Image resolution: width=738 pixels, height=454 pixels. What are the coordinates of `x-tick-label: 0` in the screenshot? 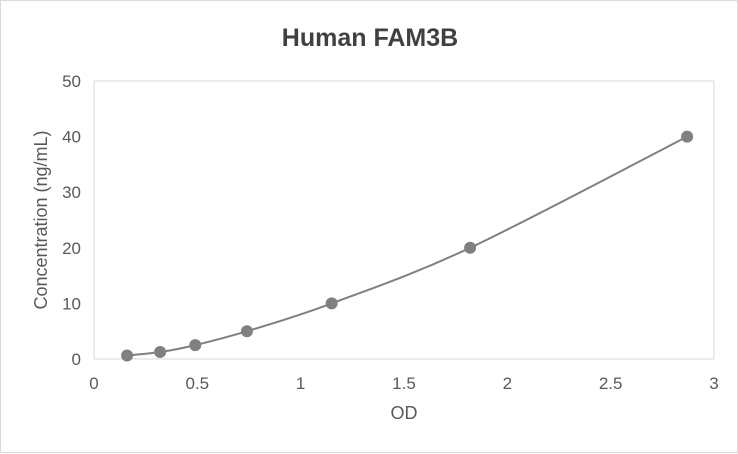 It's located at (93, 383).